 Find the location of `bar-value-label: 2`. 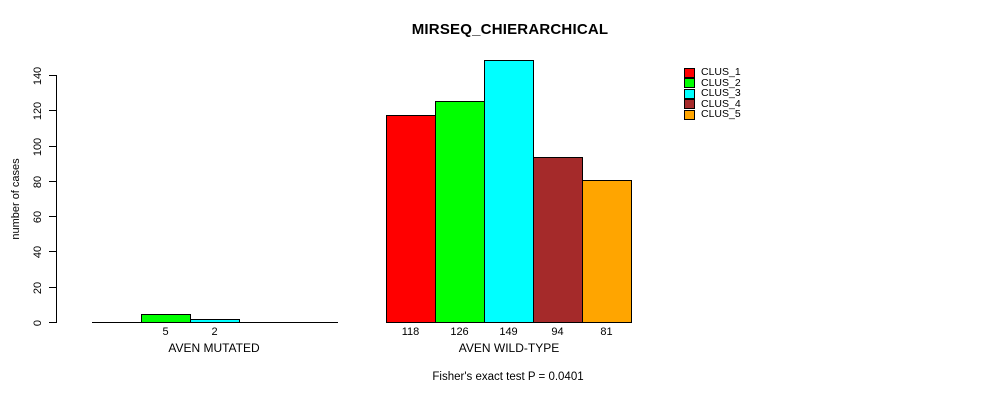

bar-value-label: 2 is located at coordinates (214, 332).